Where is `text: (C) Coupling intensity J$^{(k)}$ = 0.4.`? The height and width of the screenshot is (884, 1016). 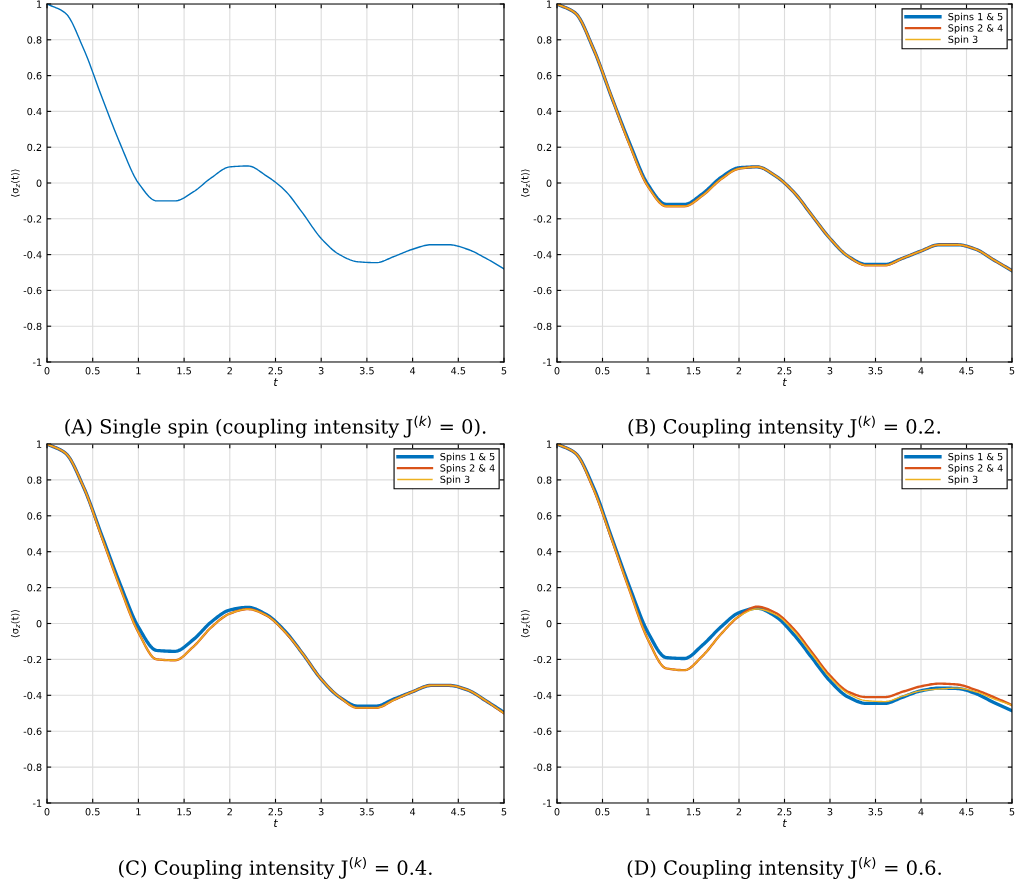
text: (C) Coupling intensity J$^{(k)}$ = 0.4. is located at coordinates (275, 868).